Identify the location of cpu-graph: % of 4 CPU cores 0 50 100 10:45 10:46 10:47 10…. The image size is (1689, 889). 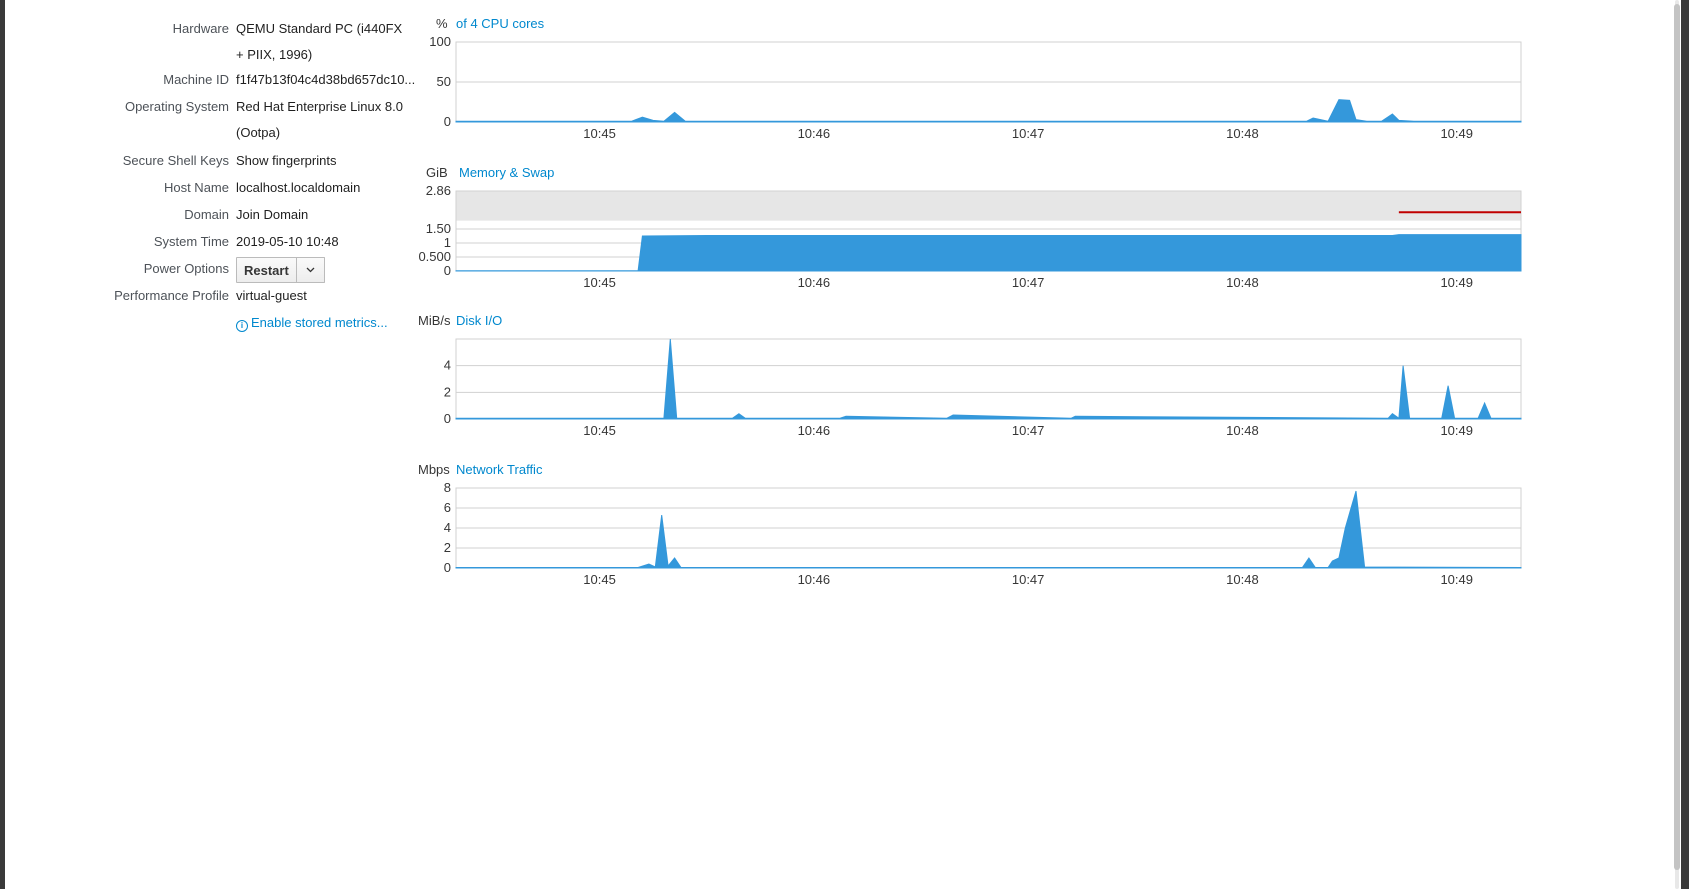
(1025, 86).